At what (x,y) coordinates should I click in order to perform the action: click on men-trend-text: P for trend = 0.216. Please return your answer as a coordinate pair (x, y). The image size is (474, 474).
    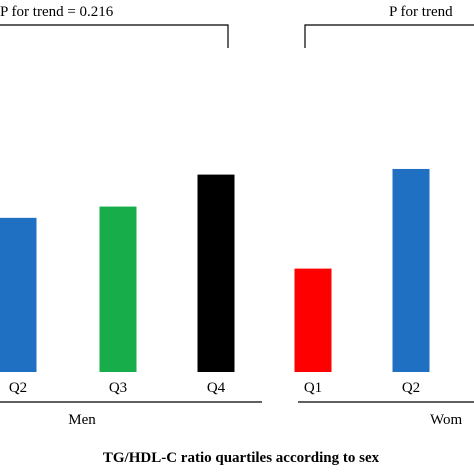
    Looking at the image, I should click on (57, 12).